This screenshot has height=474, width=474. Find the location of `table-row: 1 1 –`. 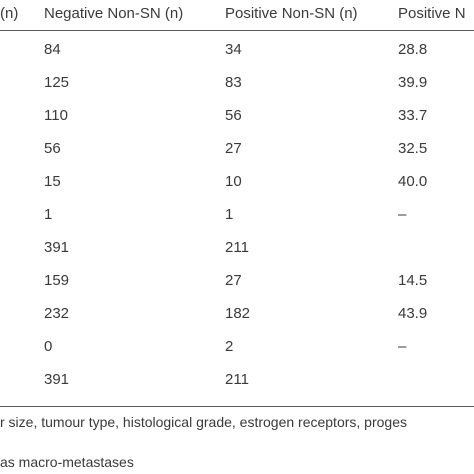

table-row: 1 1 – is located at coordinates (237, 221).